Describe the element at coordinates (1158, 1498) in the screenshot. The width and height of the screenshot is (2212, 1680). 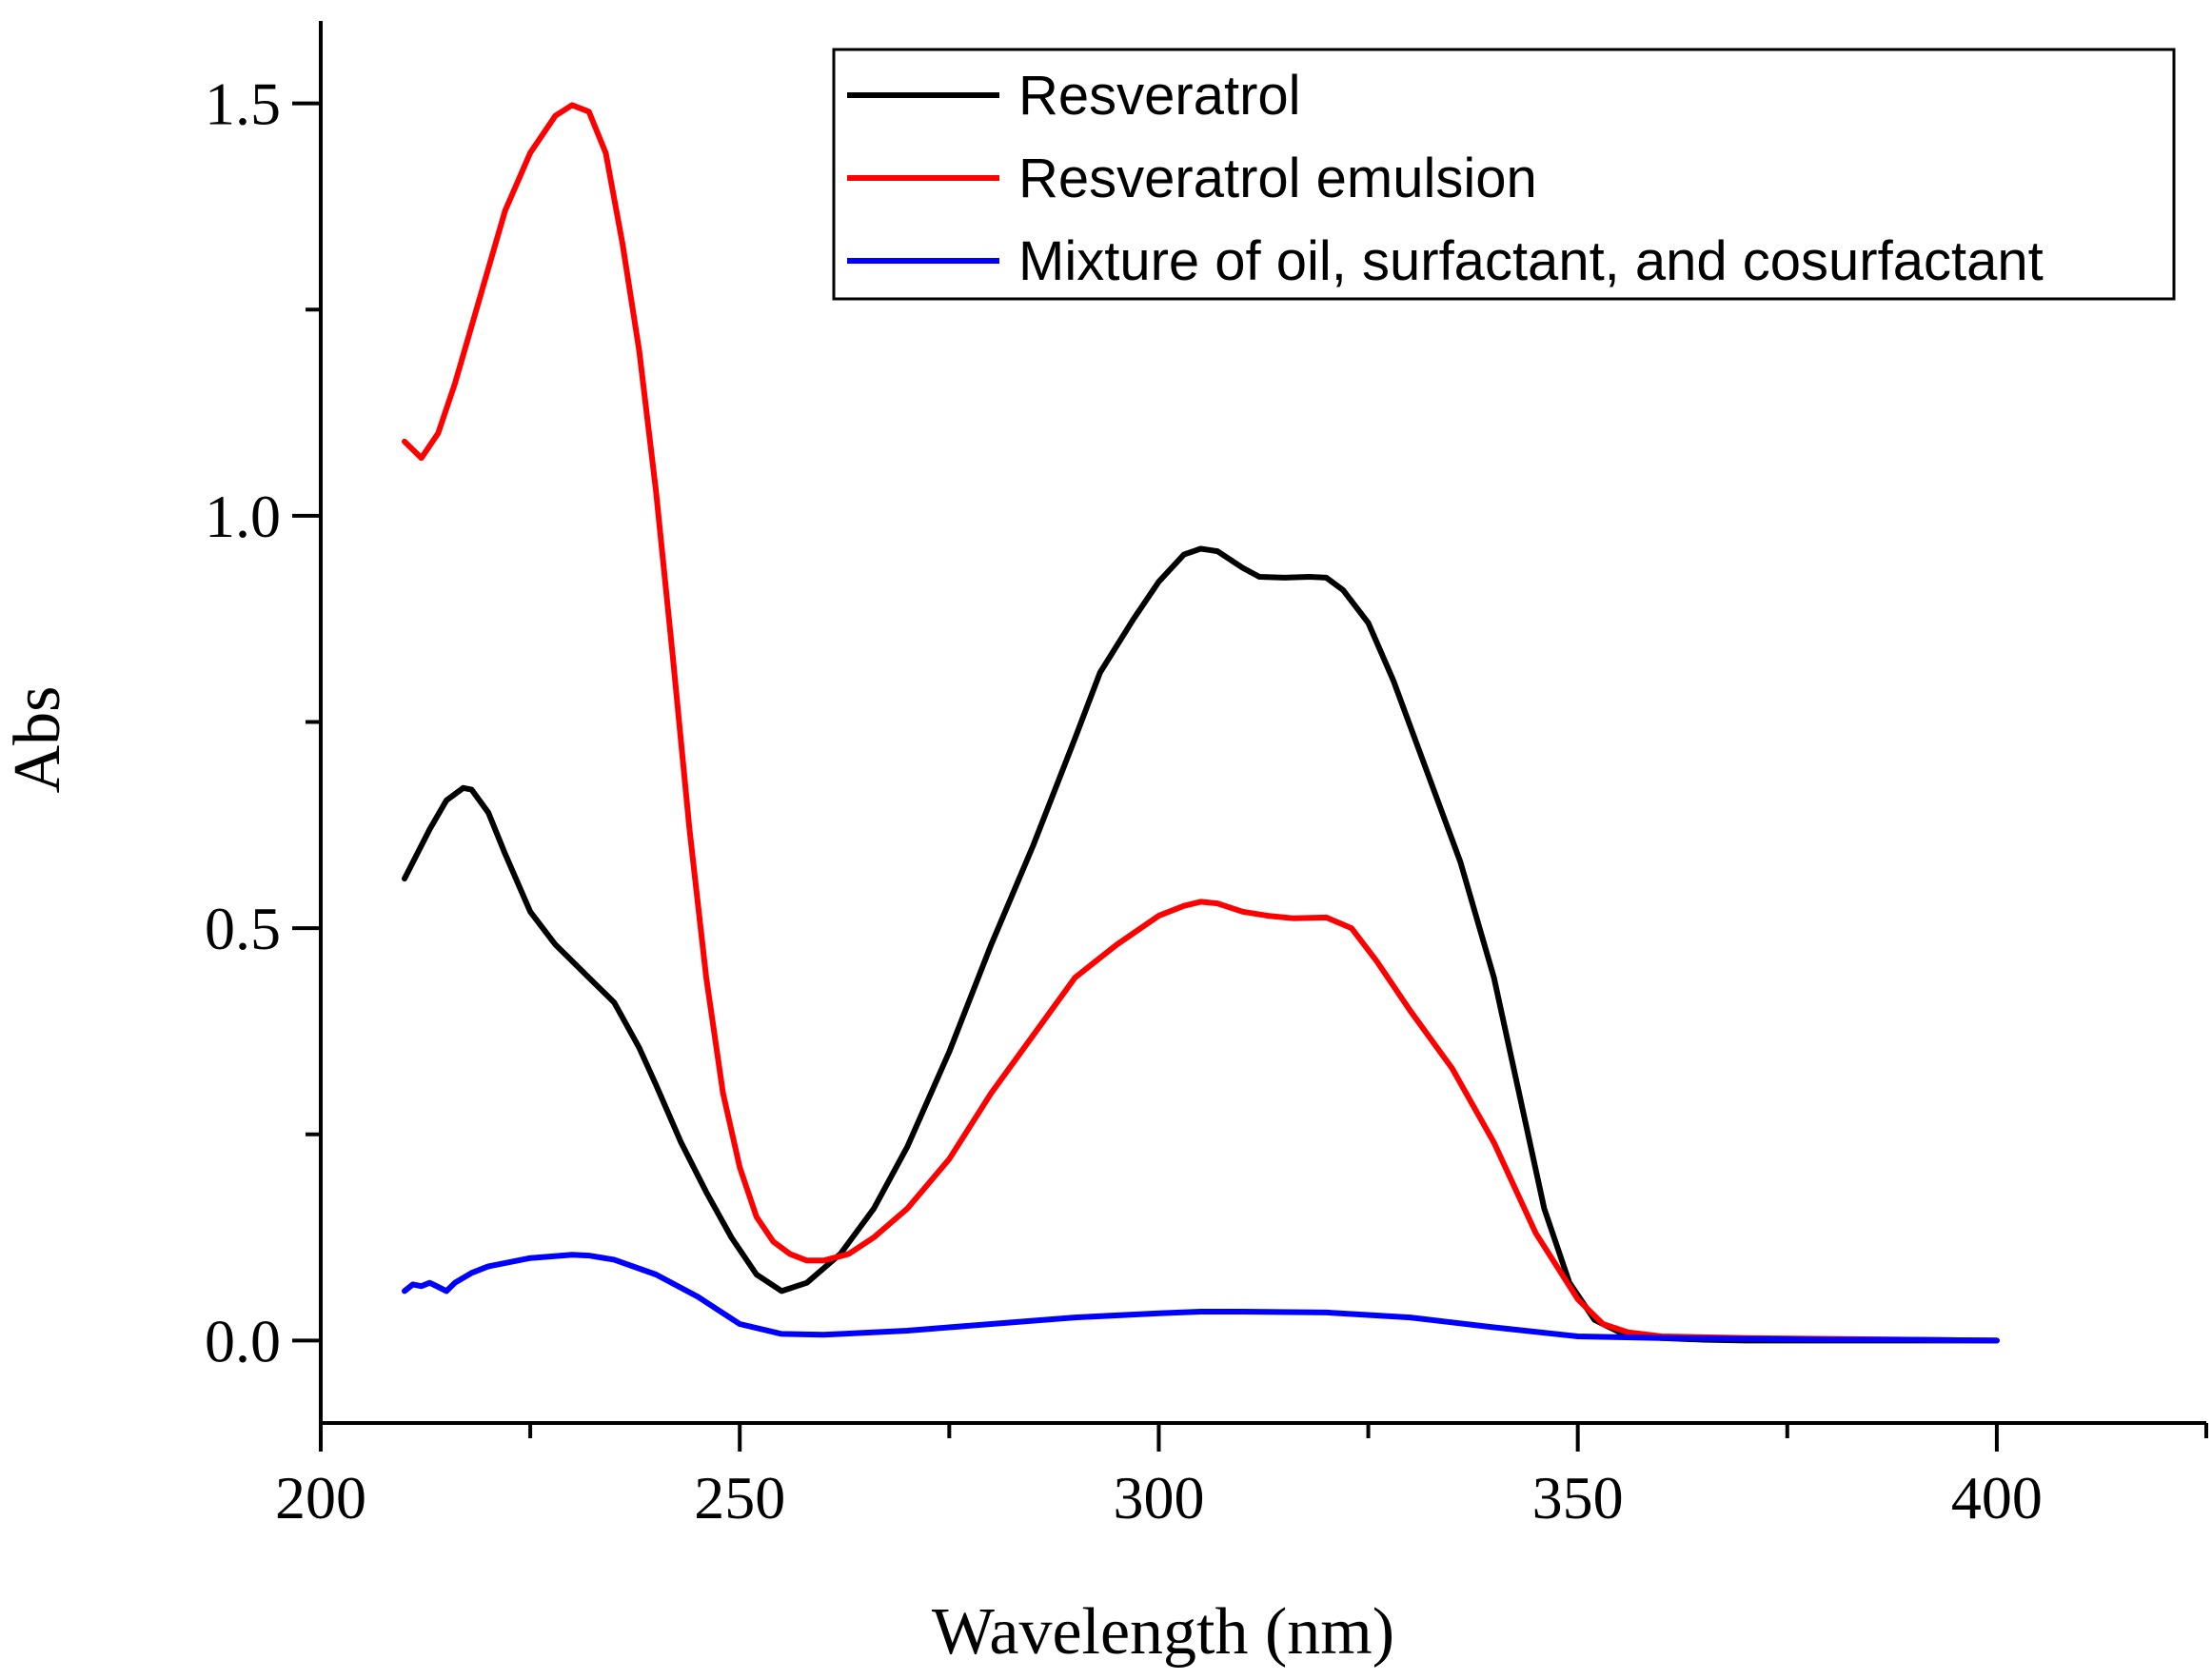
I see `x-tick-label: 300` at that location.